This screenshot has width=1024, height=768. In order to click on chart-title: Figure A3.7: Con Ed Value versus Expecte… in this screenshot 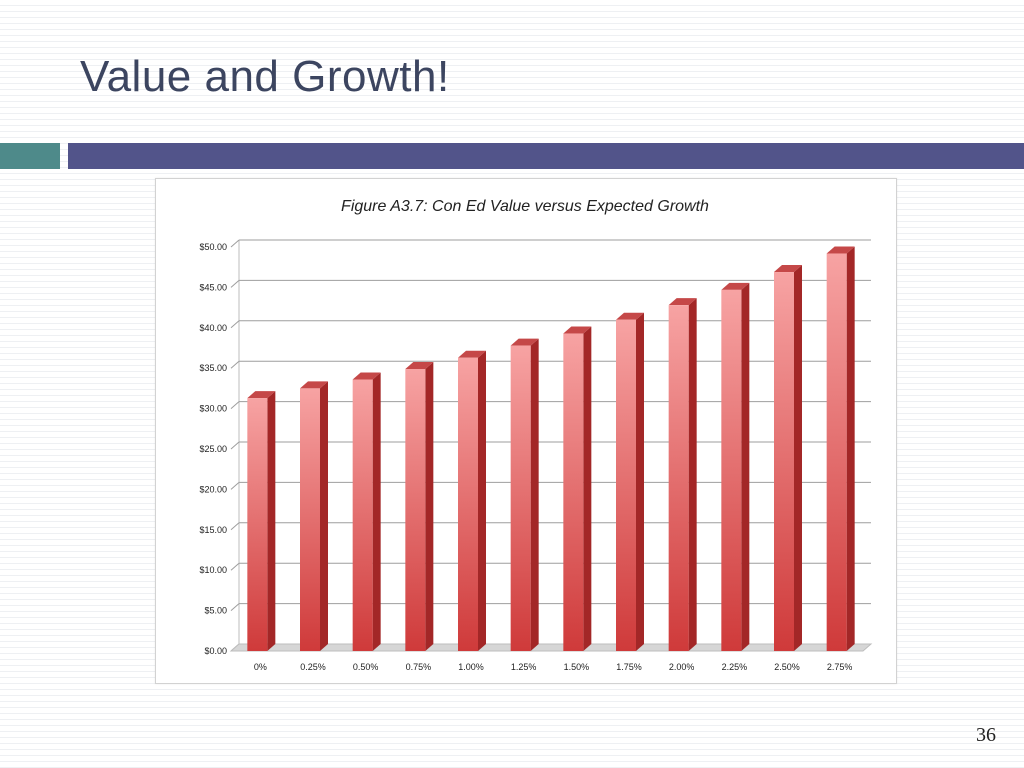, I will do `click(525, 206)`.